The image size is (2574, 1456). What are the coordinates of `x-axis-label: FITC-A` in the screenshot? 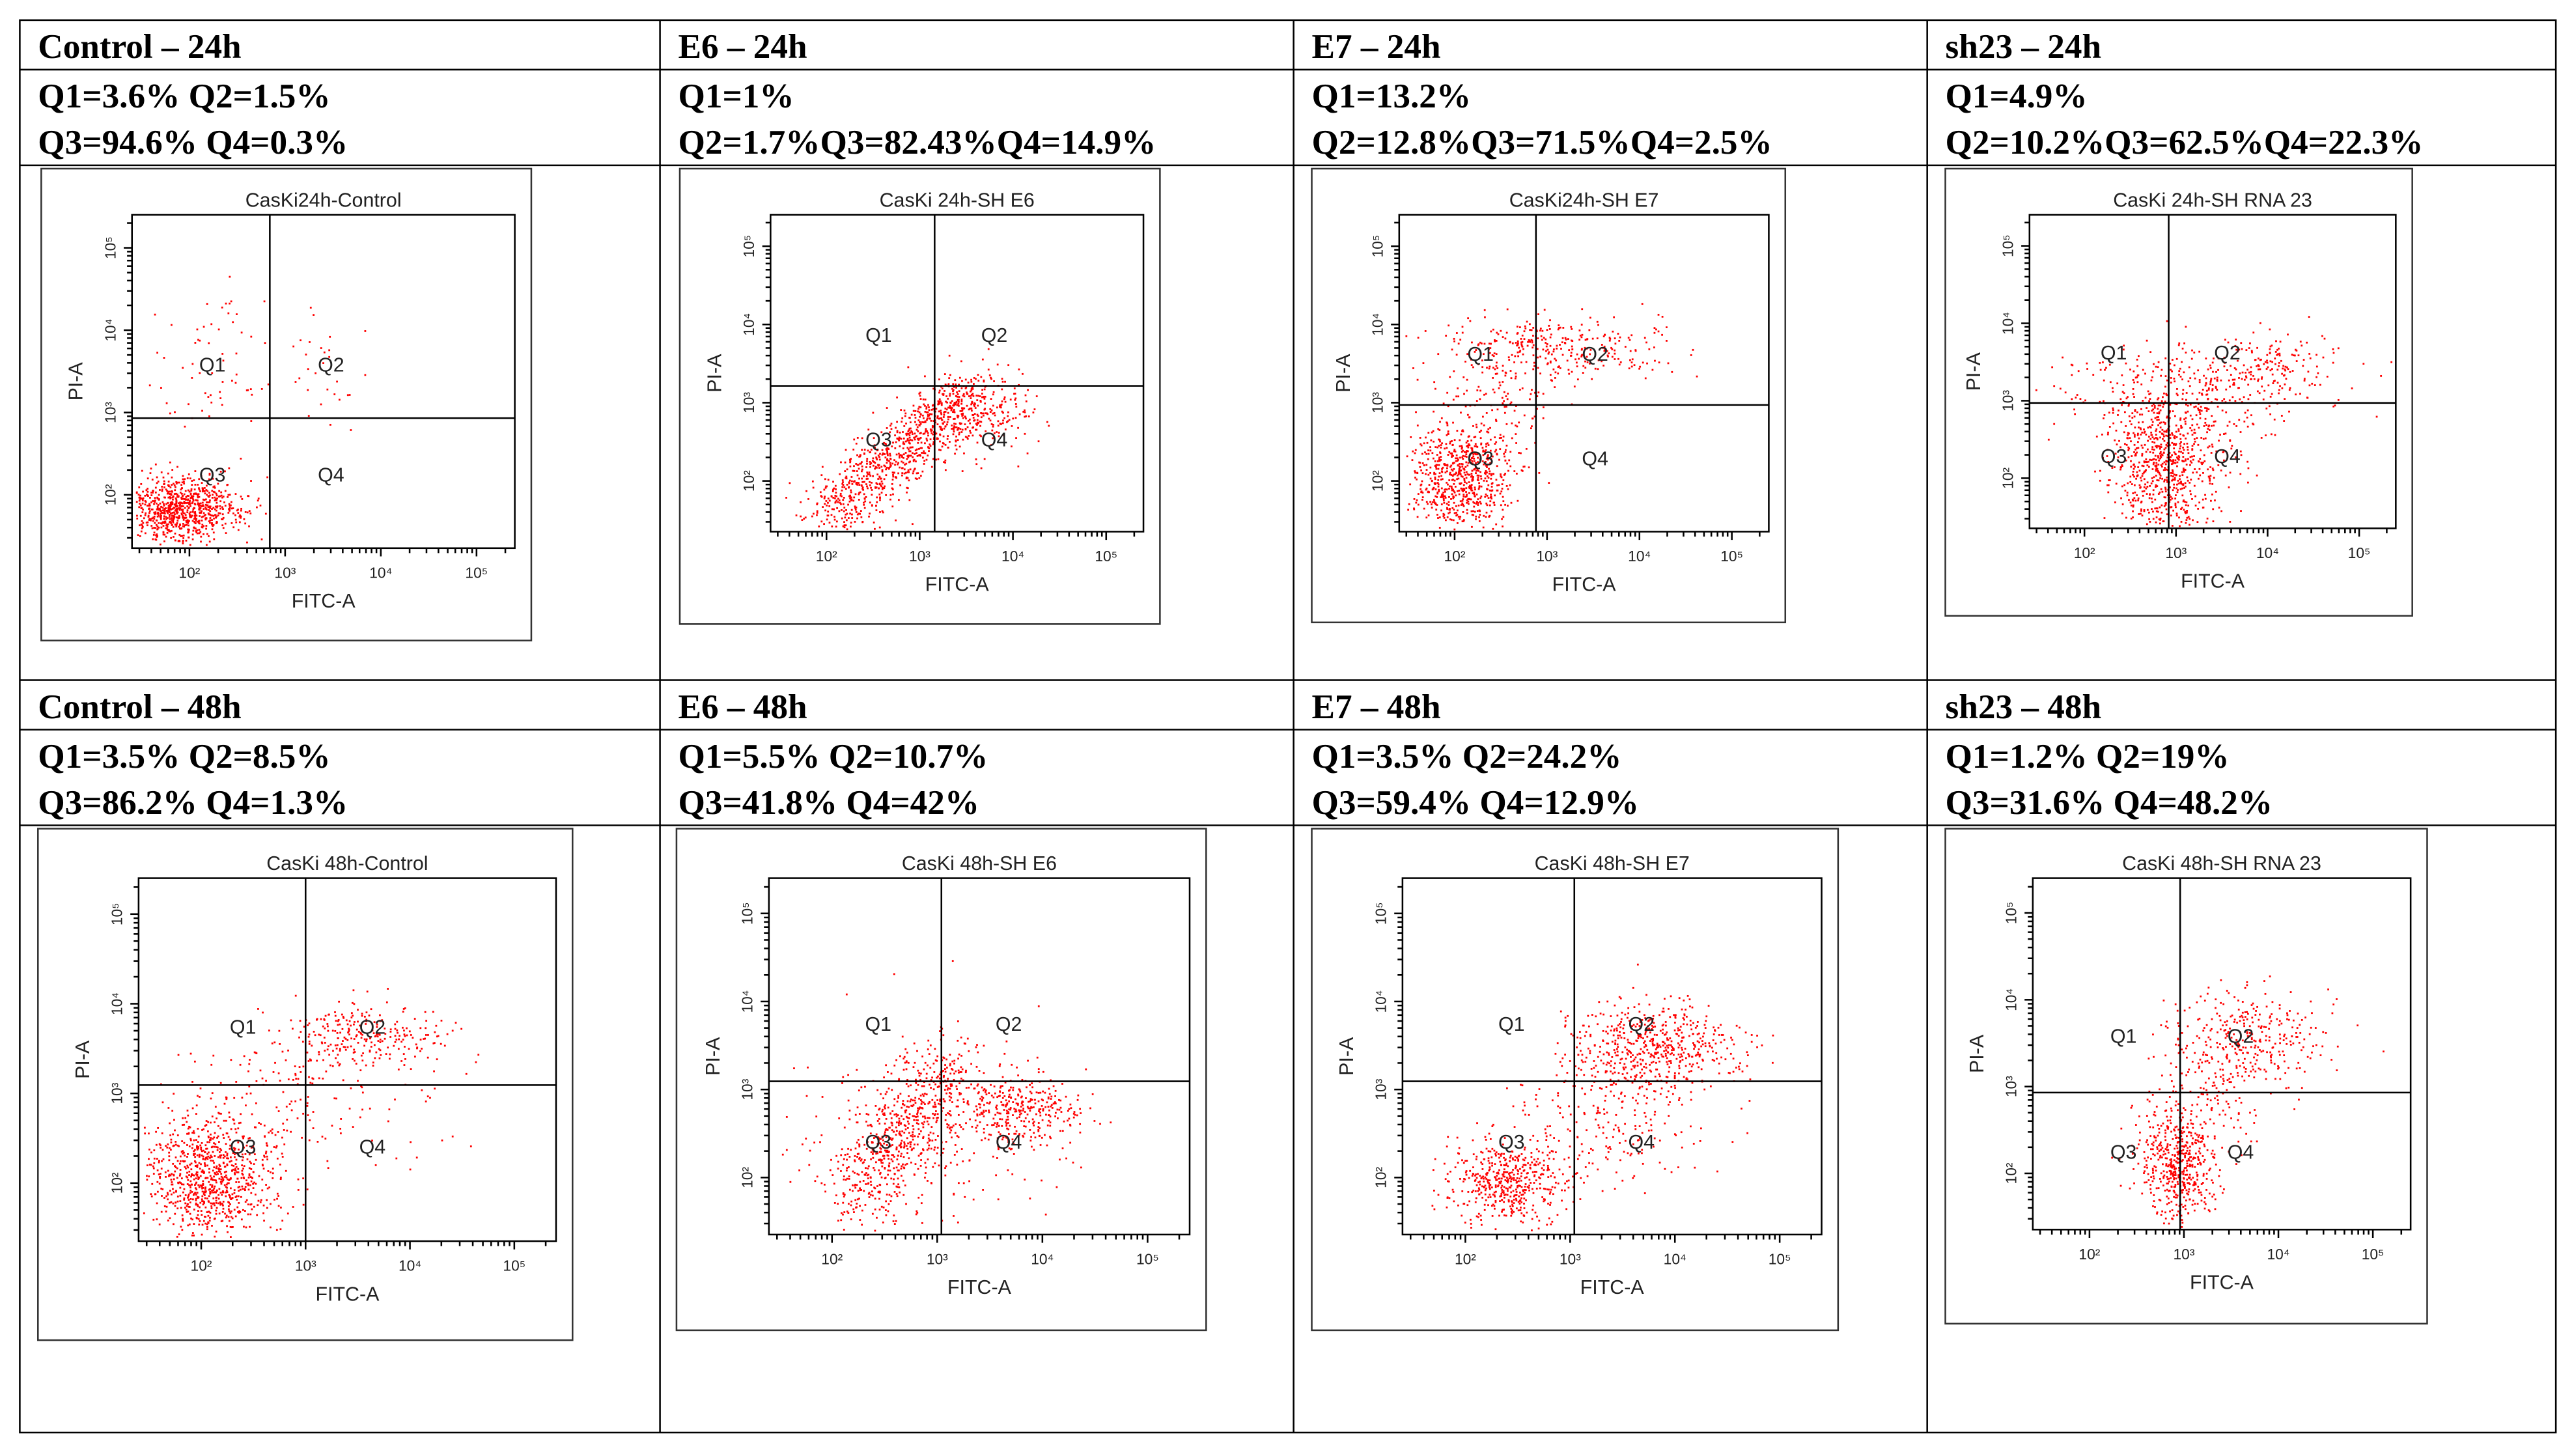 It's located at (2213, 582).